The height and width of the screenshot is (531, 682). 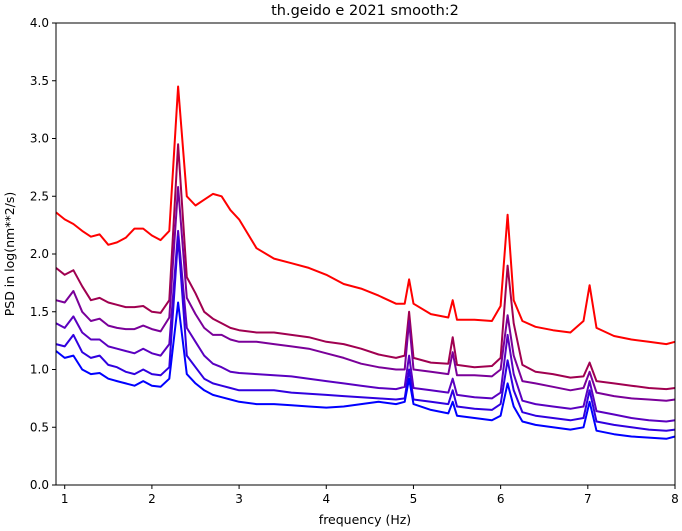 I want to click on y-tick-label: 4.0, so click(x=39, y=23).